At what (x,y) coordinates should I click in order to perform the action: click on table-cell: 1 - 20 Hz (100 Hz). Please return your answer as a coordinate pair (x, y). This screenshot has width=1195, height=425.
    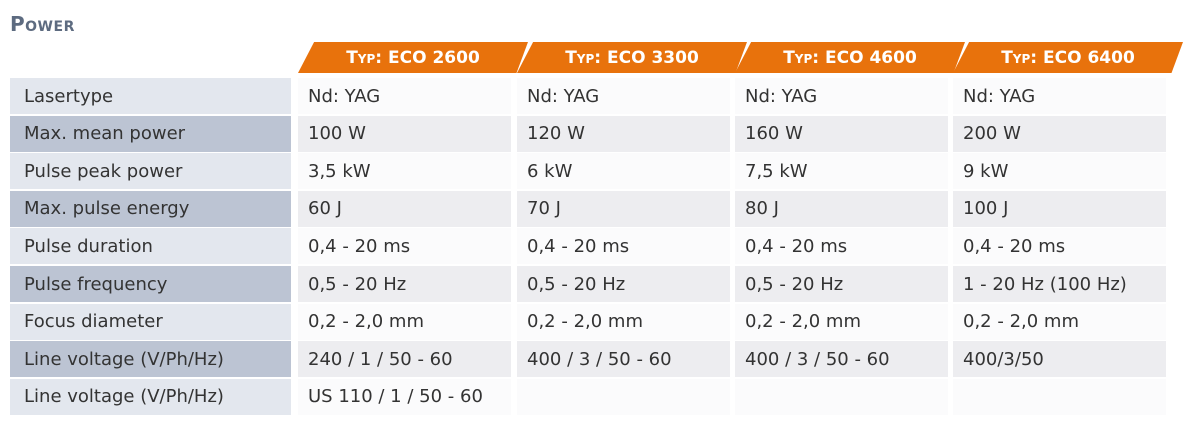
    Looking at the image, I should click on (1059, 284).